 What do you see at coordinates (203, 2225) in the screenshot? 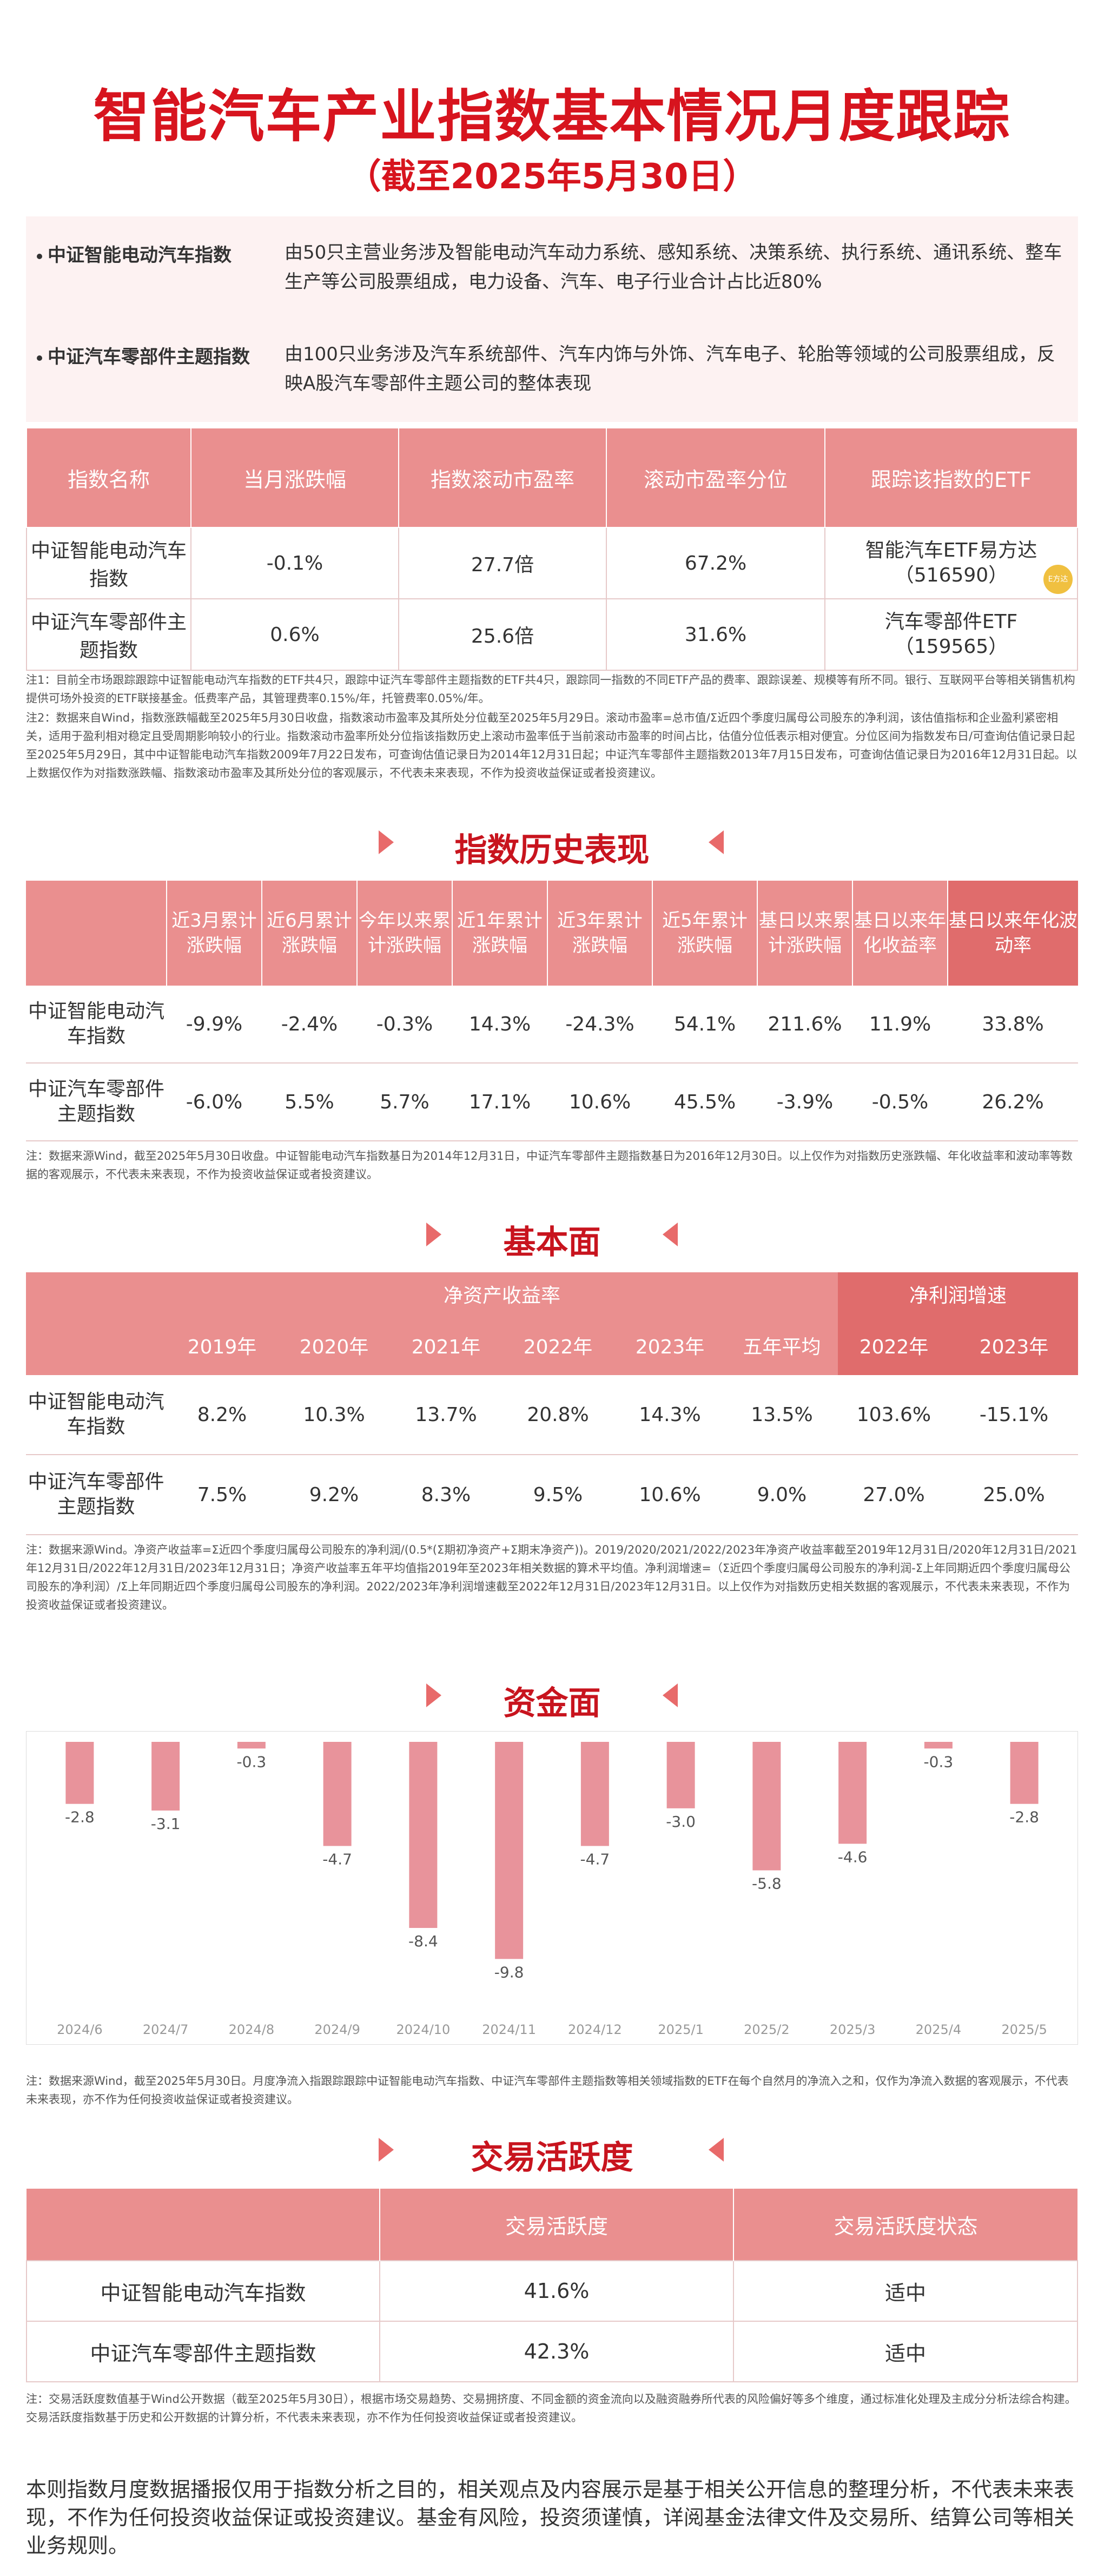
I see `col-header` at bounding box center [203, 2225].